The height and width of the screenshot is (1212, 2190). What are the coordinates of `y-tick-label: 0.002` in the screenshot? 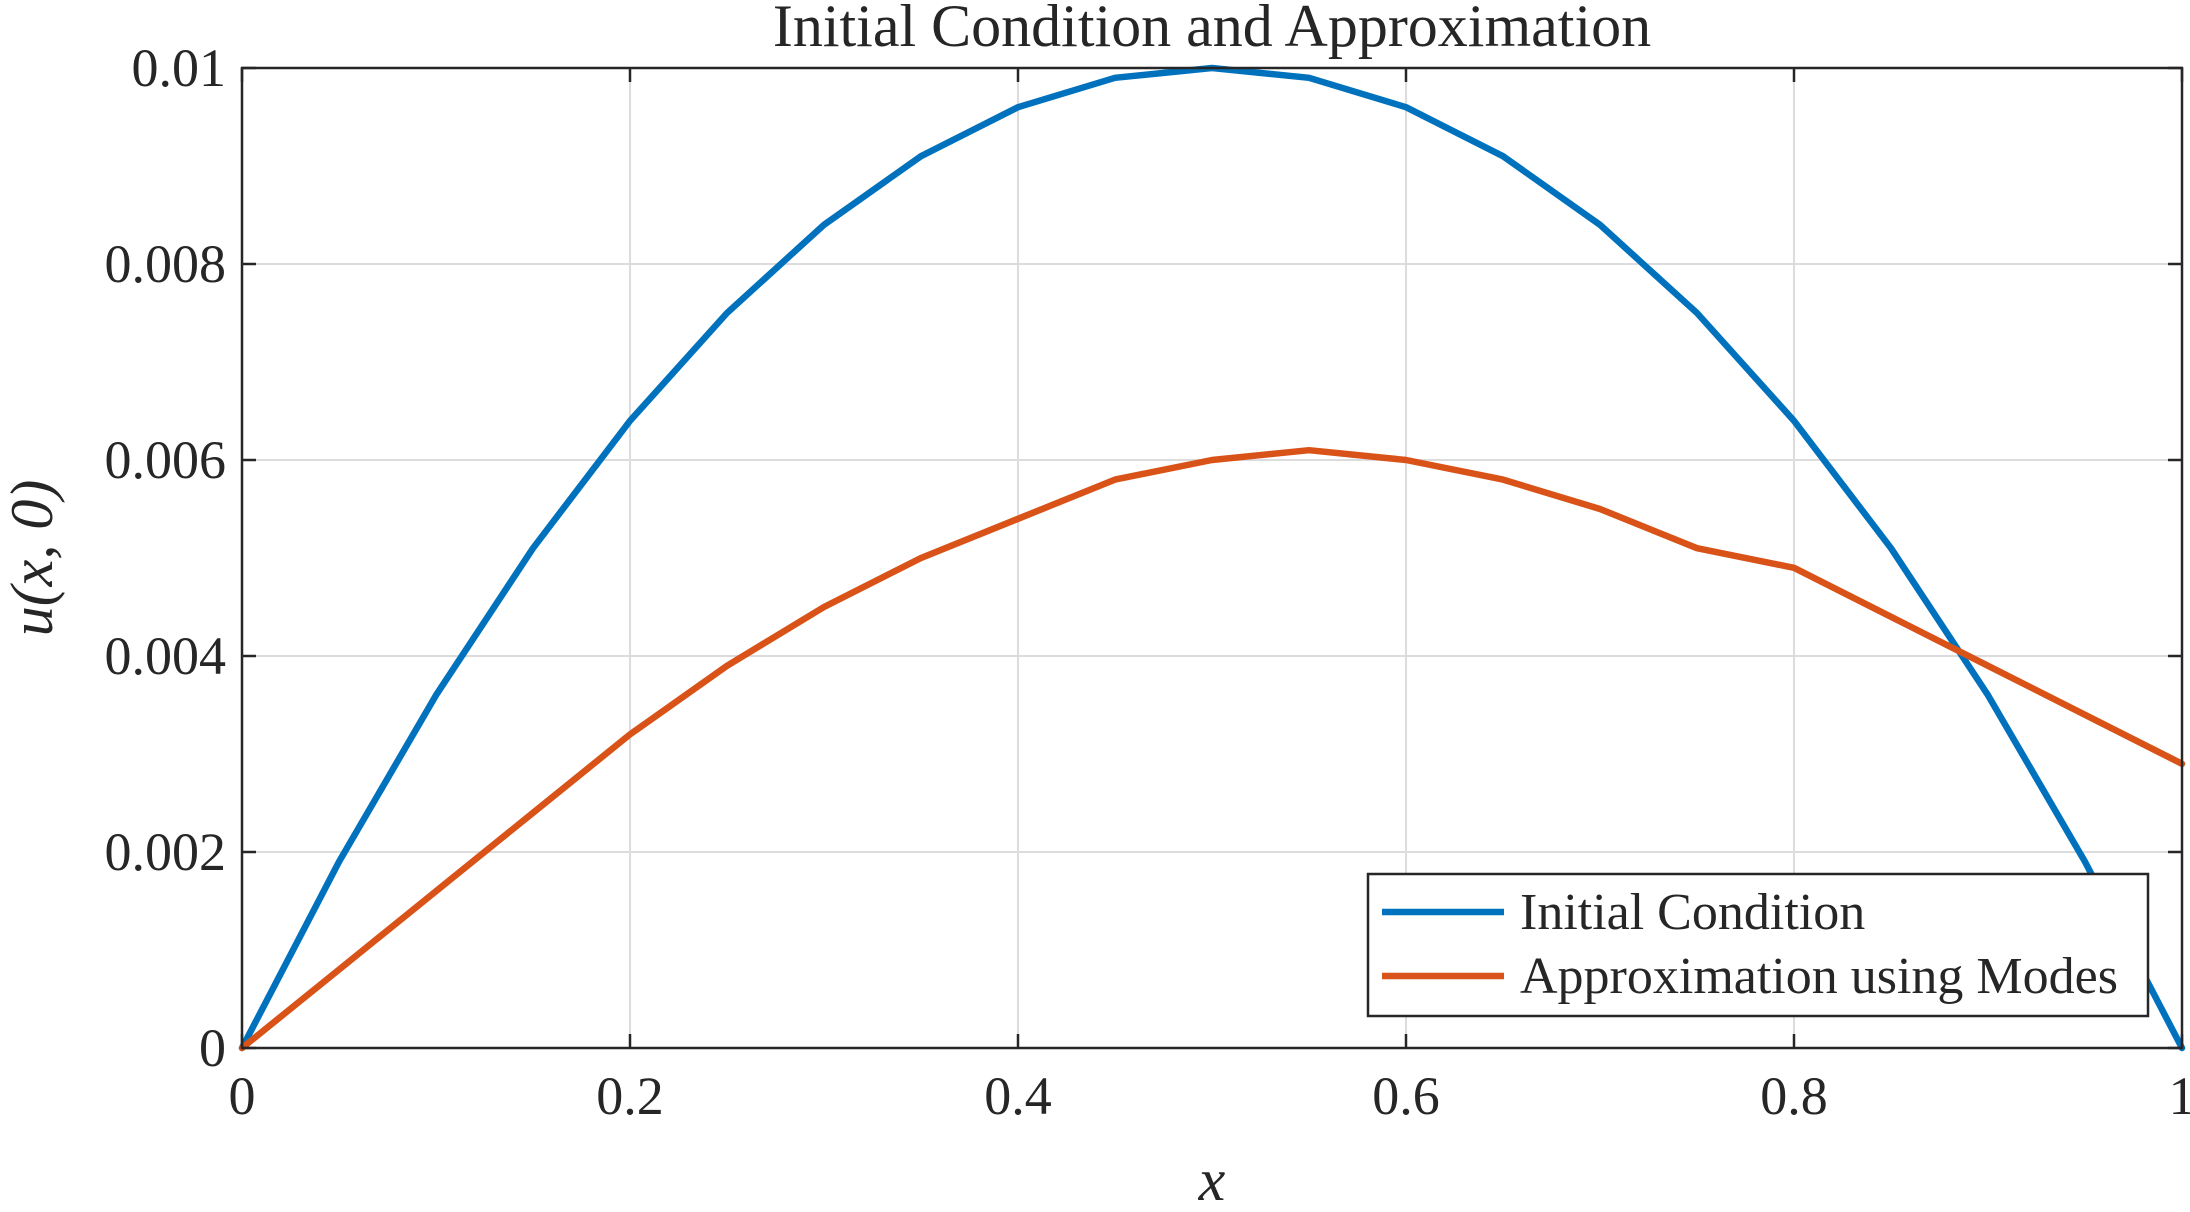 It's located at (166, 852).